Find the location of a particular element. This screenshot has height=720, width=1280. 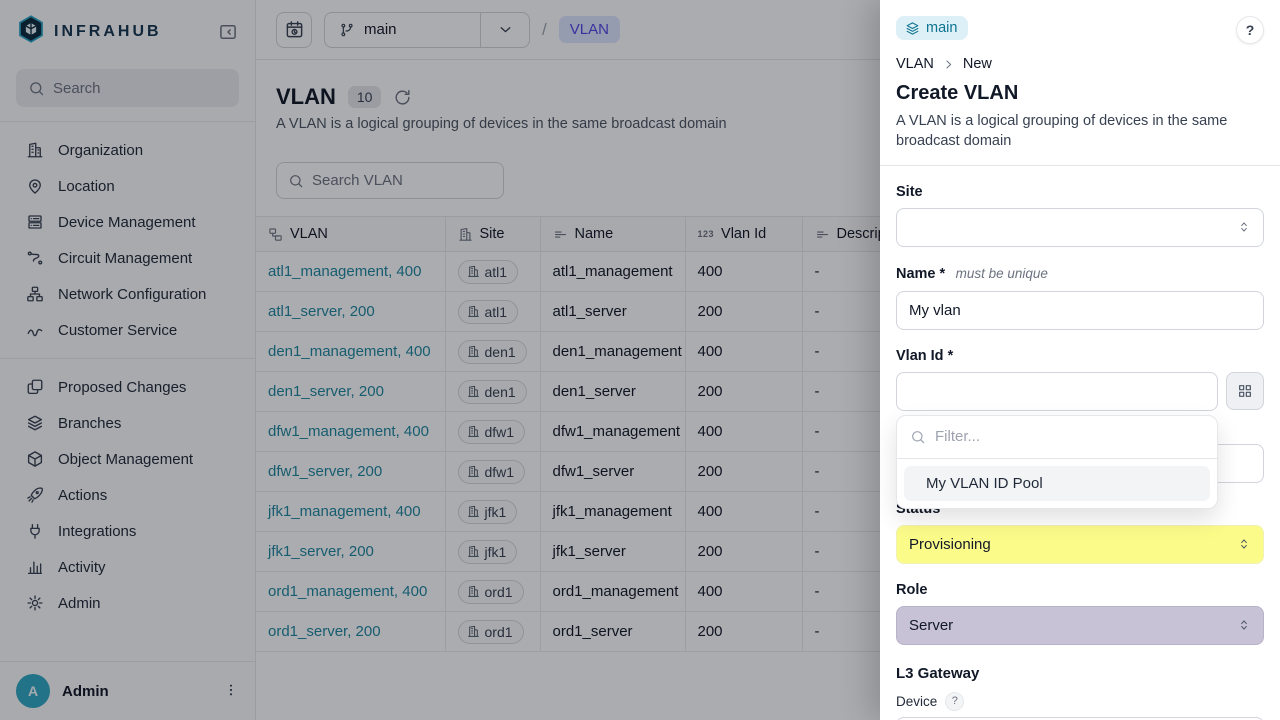

sidebar-item-label: Location is located at coordinates (86, 186).